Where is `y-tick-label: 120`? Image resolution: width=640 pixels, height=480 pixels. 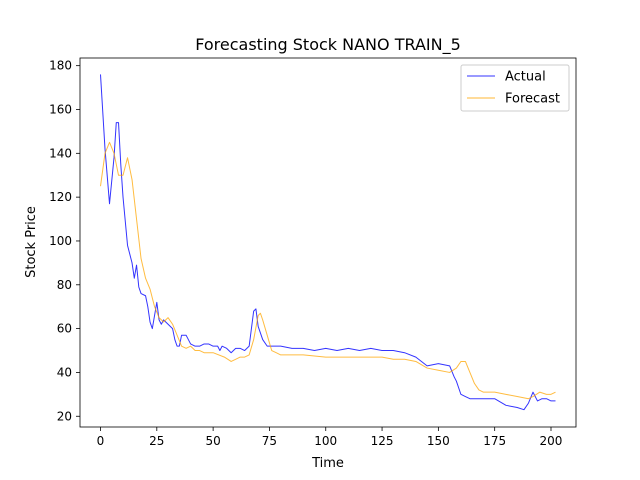 y-tick-label: 120 is located at coordinates (60, 197).